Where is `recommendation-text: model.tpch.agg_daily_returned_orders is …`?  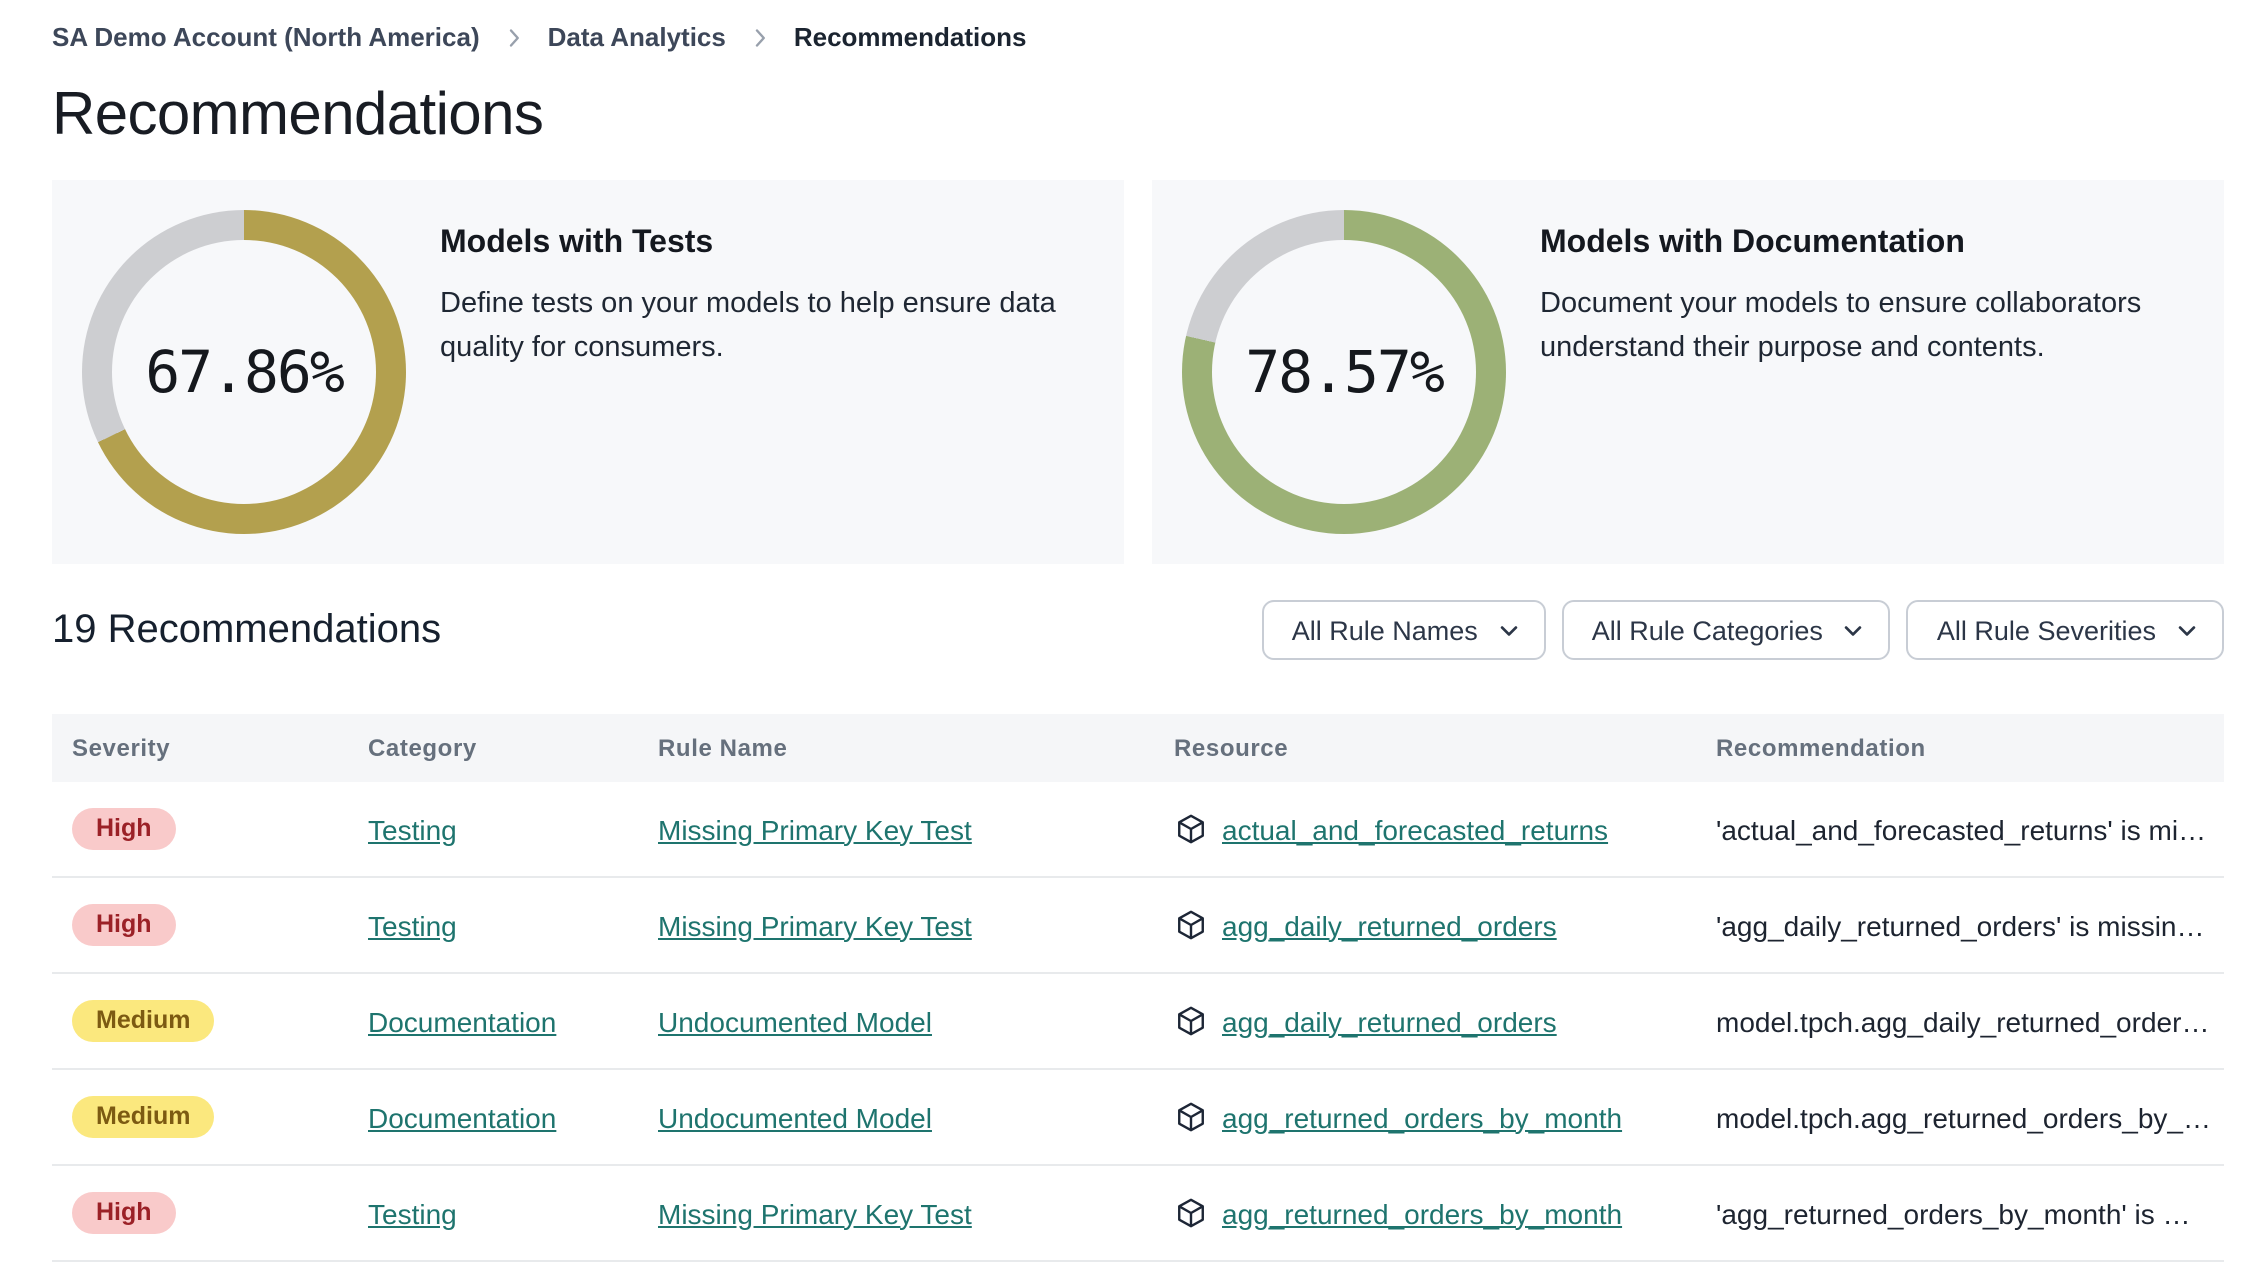
recommendation-text: model.tpch.agg_daily_returned_orders is … is located at coordinates (1970, 1021).